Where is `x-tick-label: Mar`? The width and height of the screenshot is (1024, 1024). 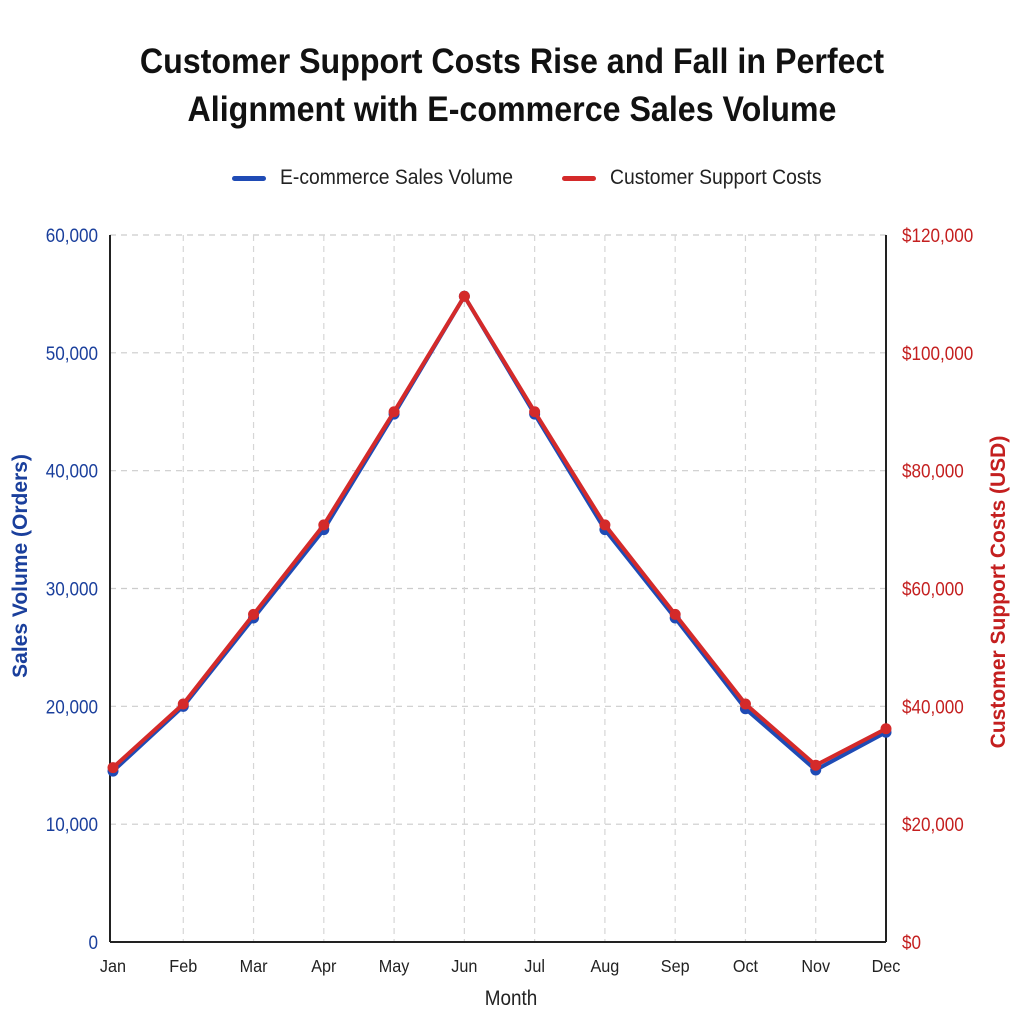
x-tick-label: Mar is located at coordinates (254, 966).